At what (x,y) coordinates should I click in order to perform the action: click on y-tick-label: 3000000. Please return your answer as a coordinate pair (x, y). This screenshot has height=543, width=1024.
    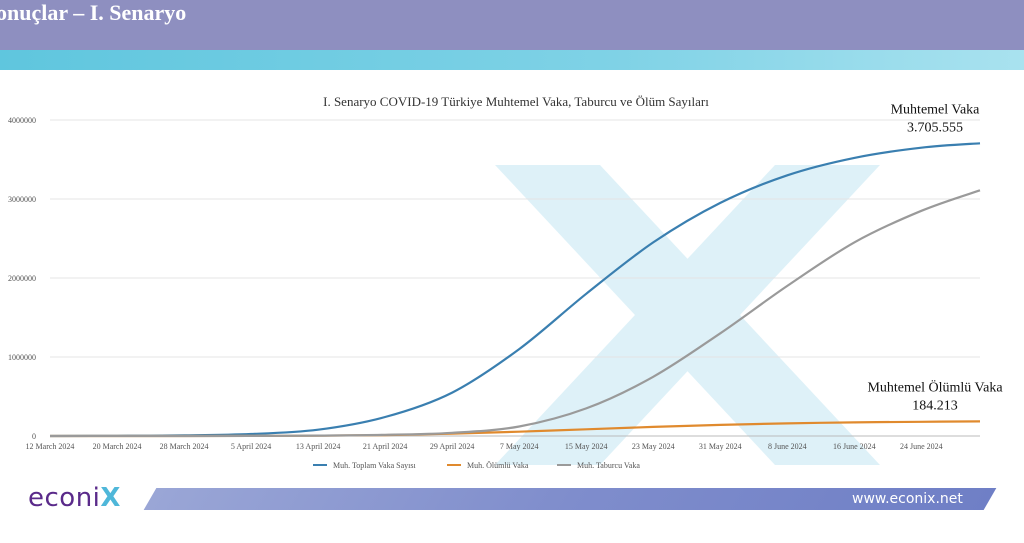
    Looking at the image, I should click on (22, 199).